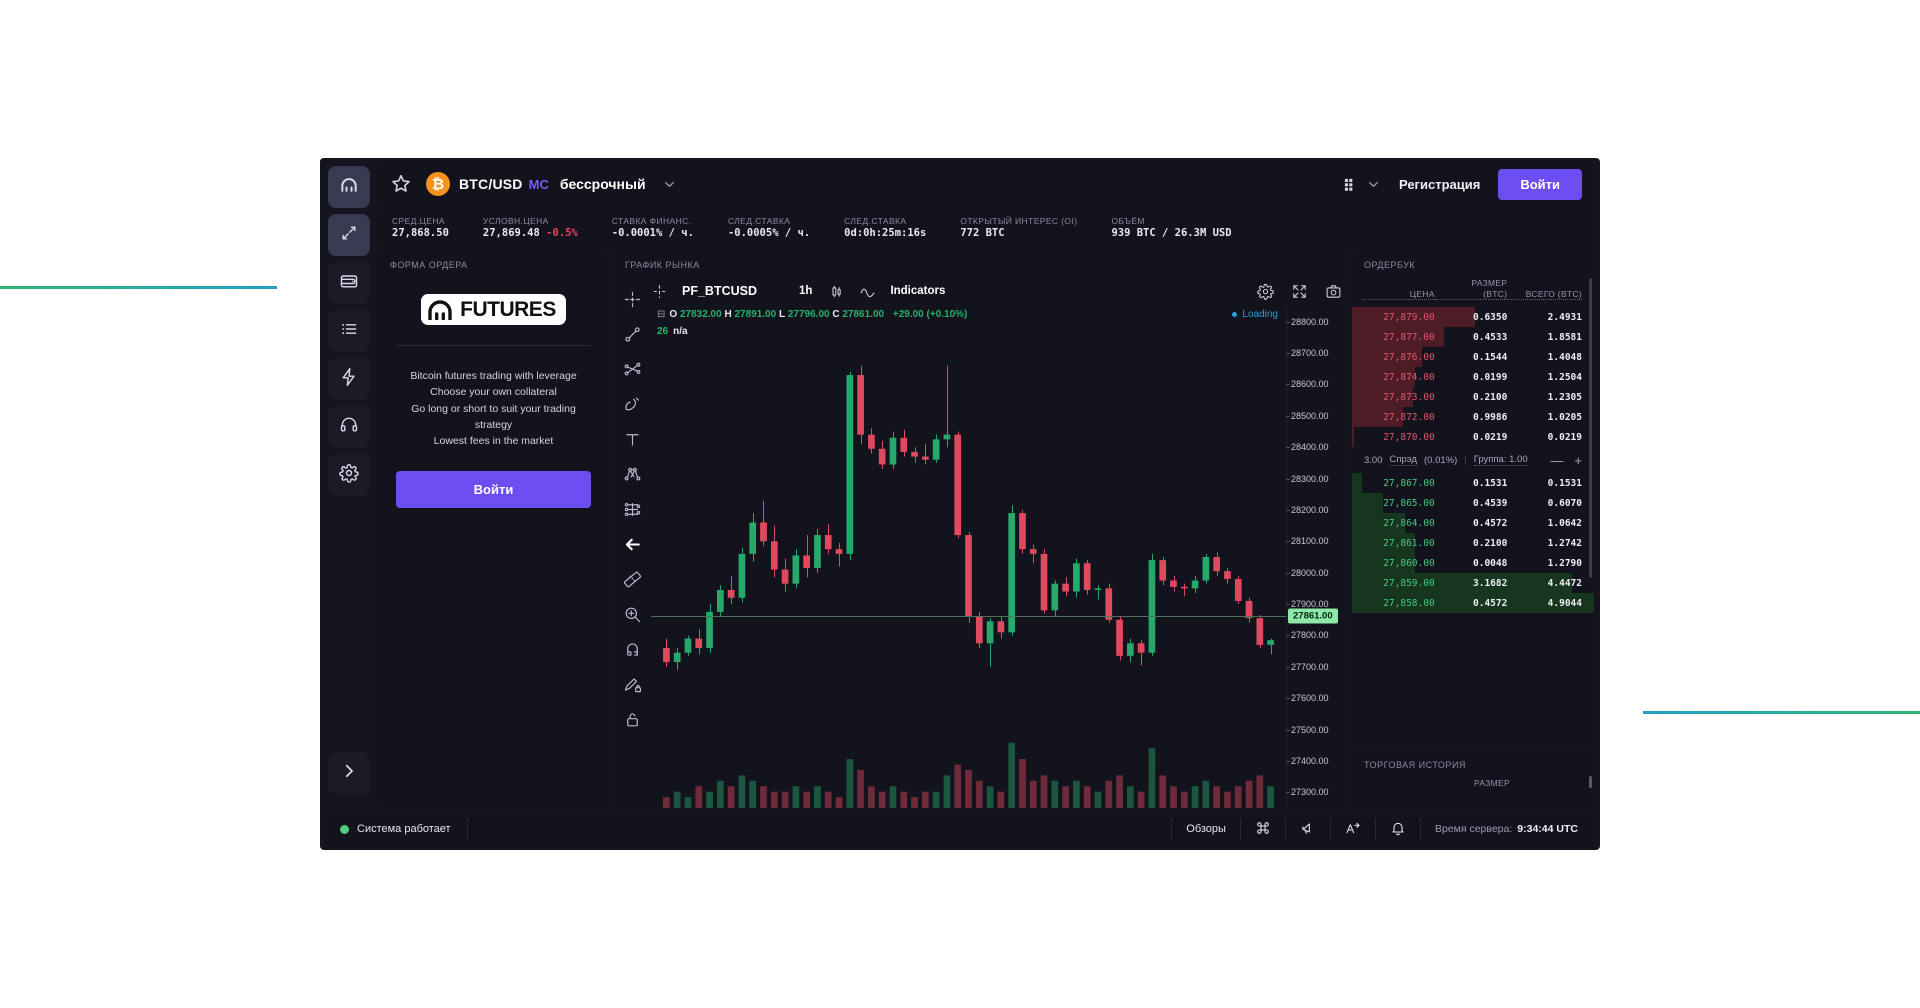  Describe the element at coordinates (1473, 483) in the screenshot. I see `orderbook-row: 27,867.00 0.1531 0.1531` at that location.